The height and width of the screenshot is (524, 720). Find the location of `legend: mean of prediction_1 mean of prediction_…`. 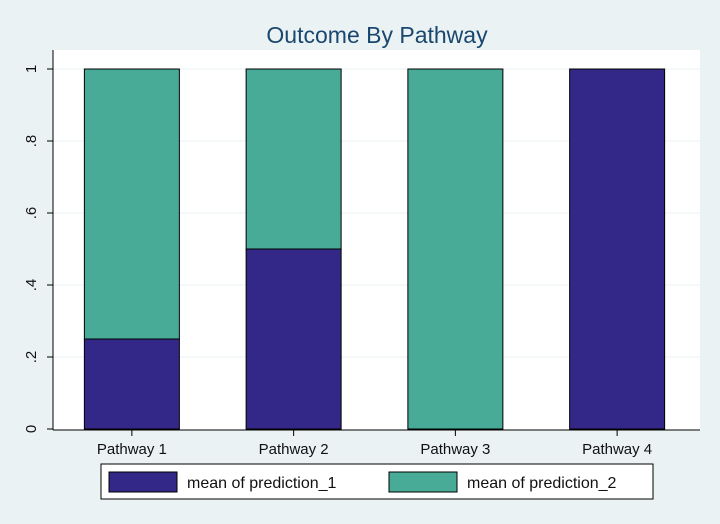

legend: mean of prediction_1 mean of prediction_… is located at coordinates (377, 481).